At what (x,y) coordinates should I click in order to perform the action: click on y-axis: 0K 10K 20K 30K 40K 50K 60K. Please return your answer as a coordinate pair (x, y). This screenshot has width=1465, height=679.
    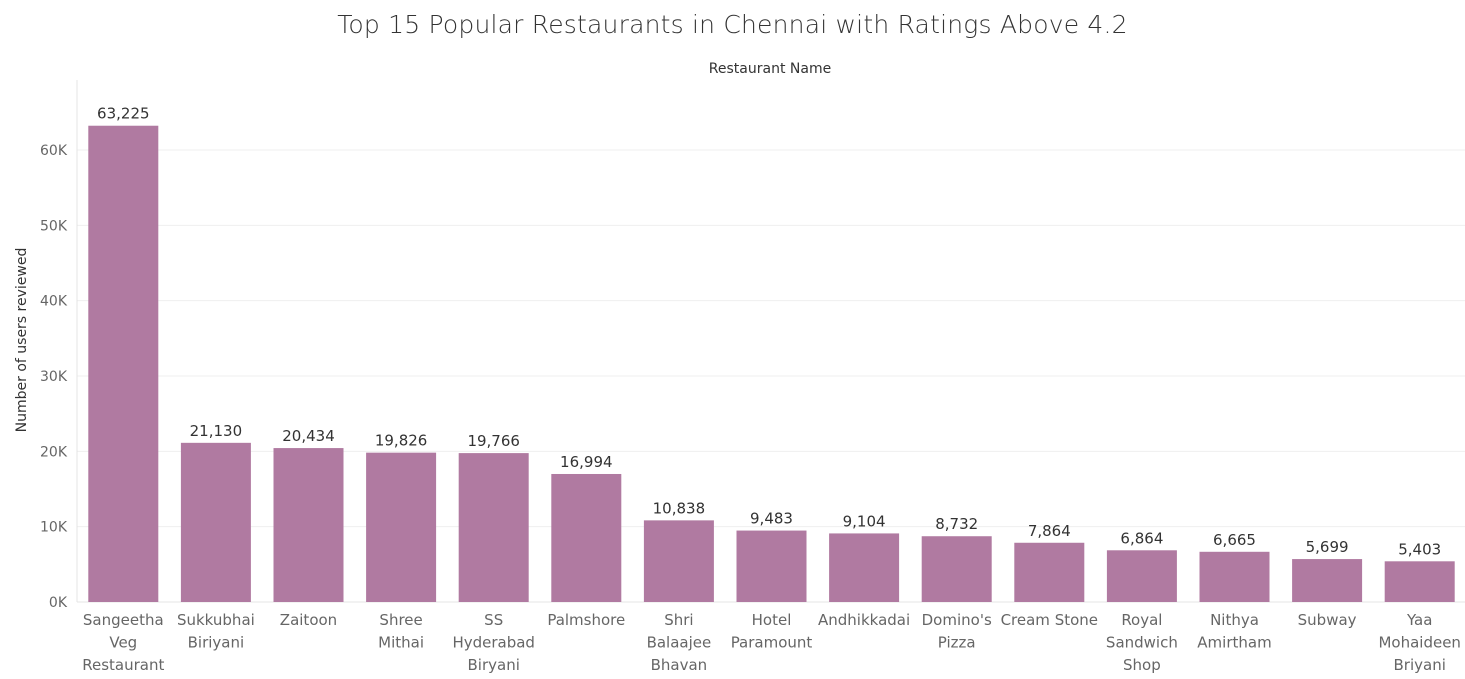
    Looking at the image, I should click on (54, 377).